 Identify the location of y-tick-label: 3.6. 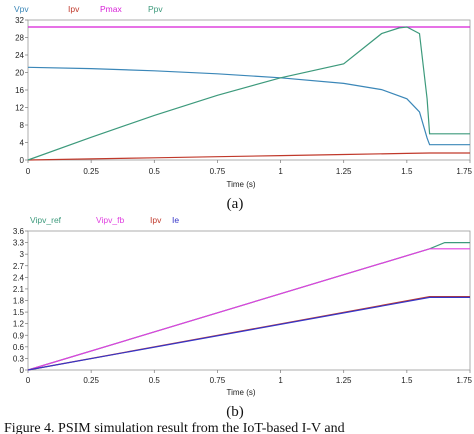
(19, 231).